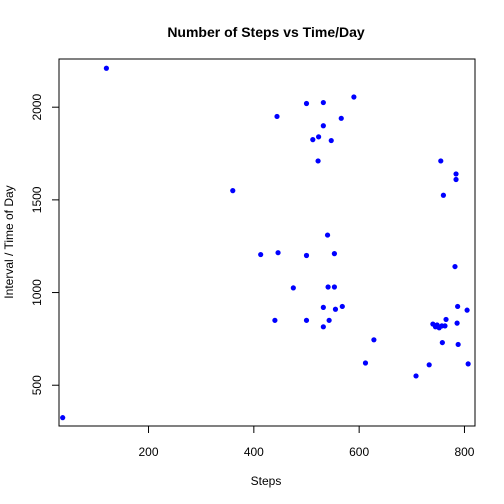 This screenshot has width=504, height=504. What do you see at coordinates (254, 452) in the screenshot?
I see `x-tick-label: 400` at bounding box center [254, 452].